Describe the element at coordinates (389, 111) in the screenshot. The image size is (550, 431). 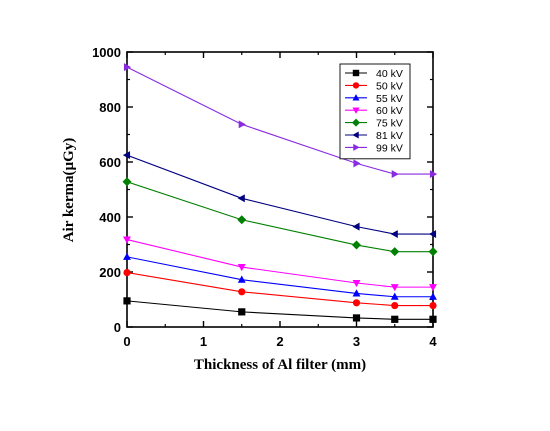
I see `legend-label: 60 kV` at that location.